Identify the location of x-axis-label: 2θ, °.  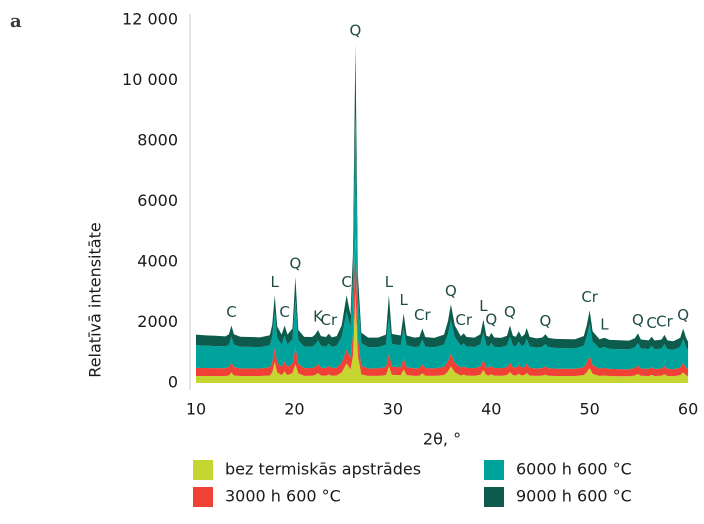
(442, 439).